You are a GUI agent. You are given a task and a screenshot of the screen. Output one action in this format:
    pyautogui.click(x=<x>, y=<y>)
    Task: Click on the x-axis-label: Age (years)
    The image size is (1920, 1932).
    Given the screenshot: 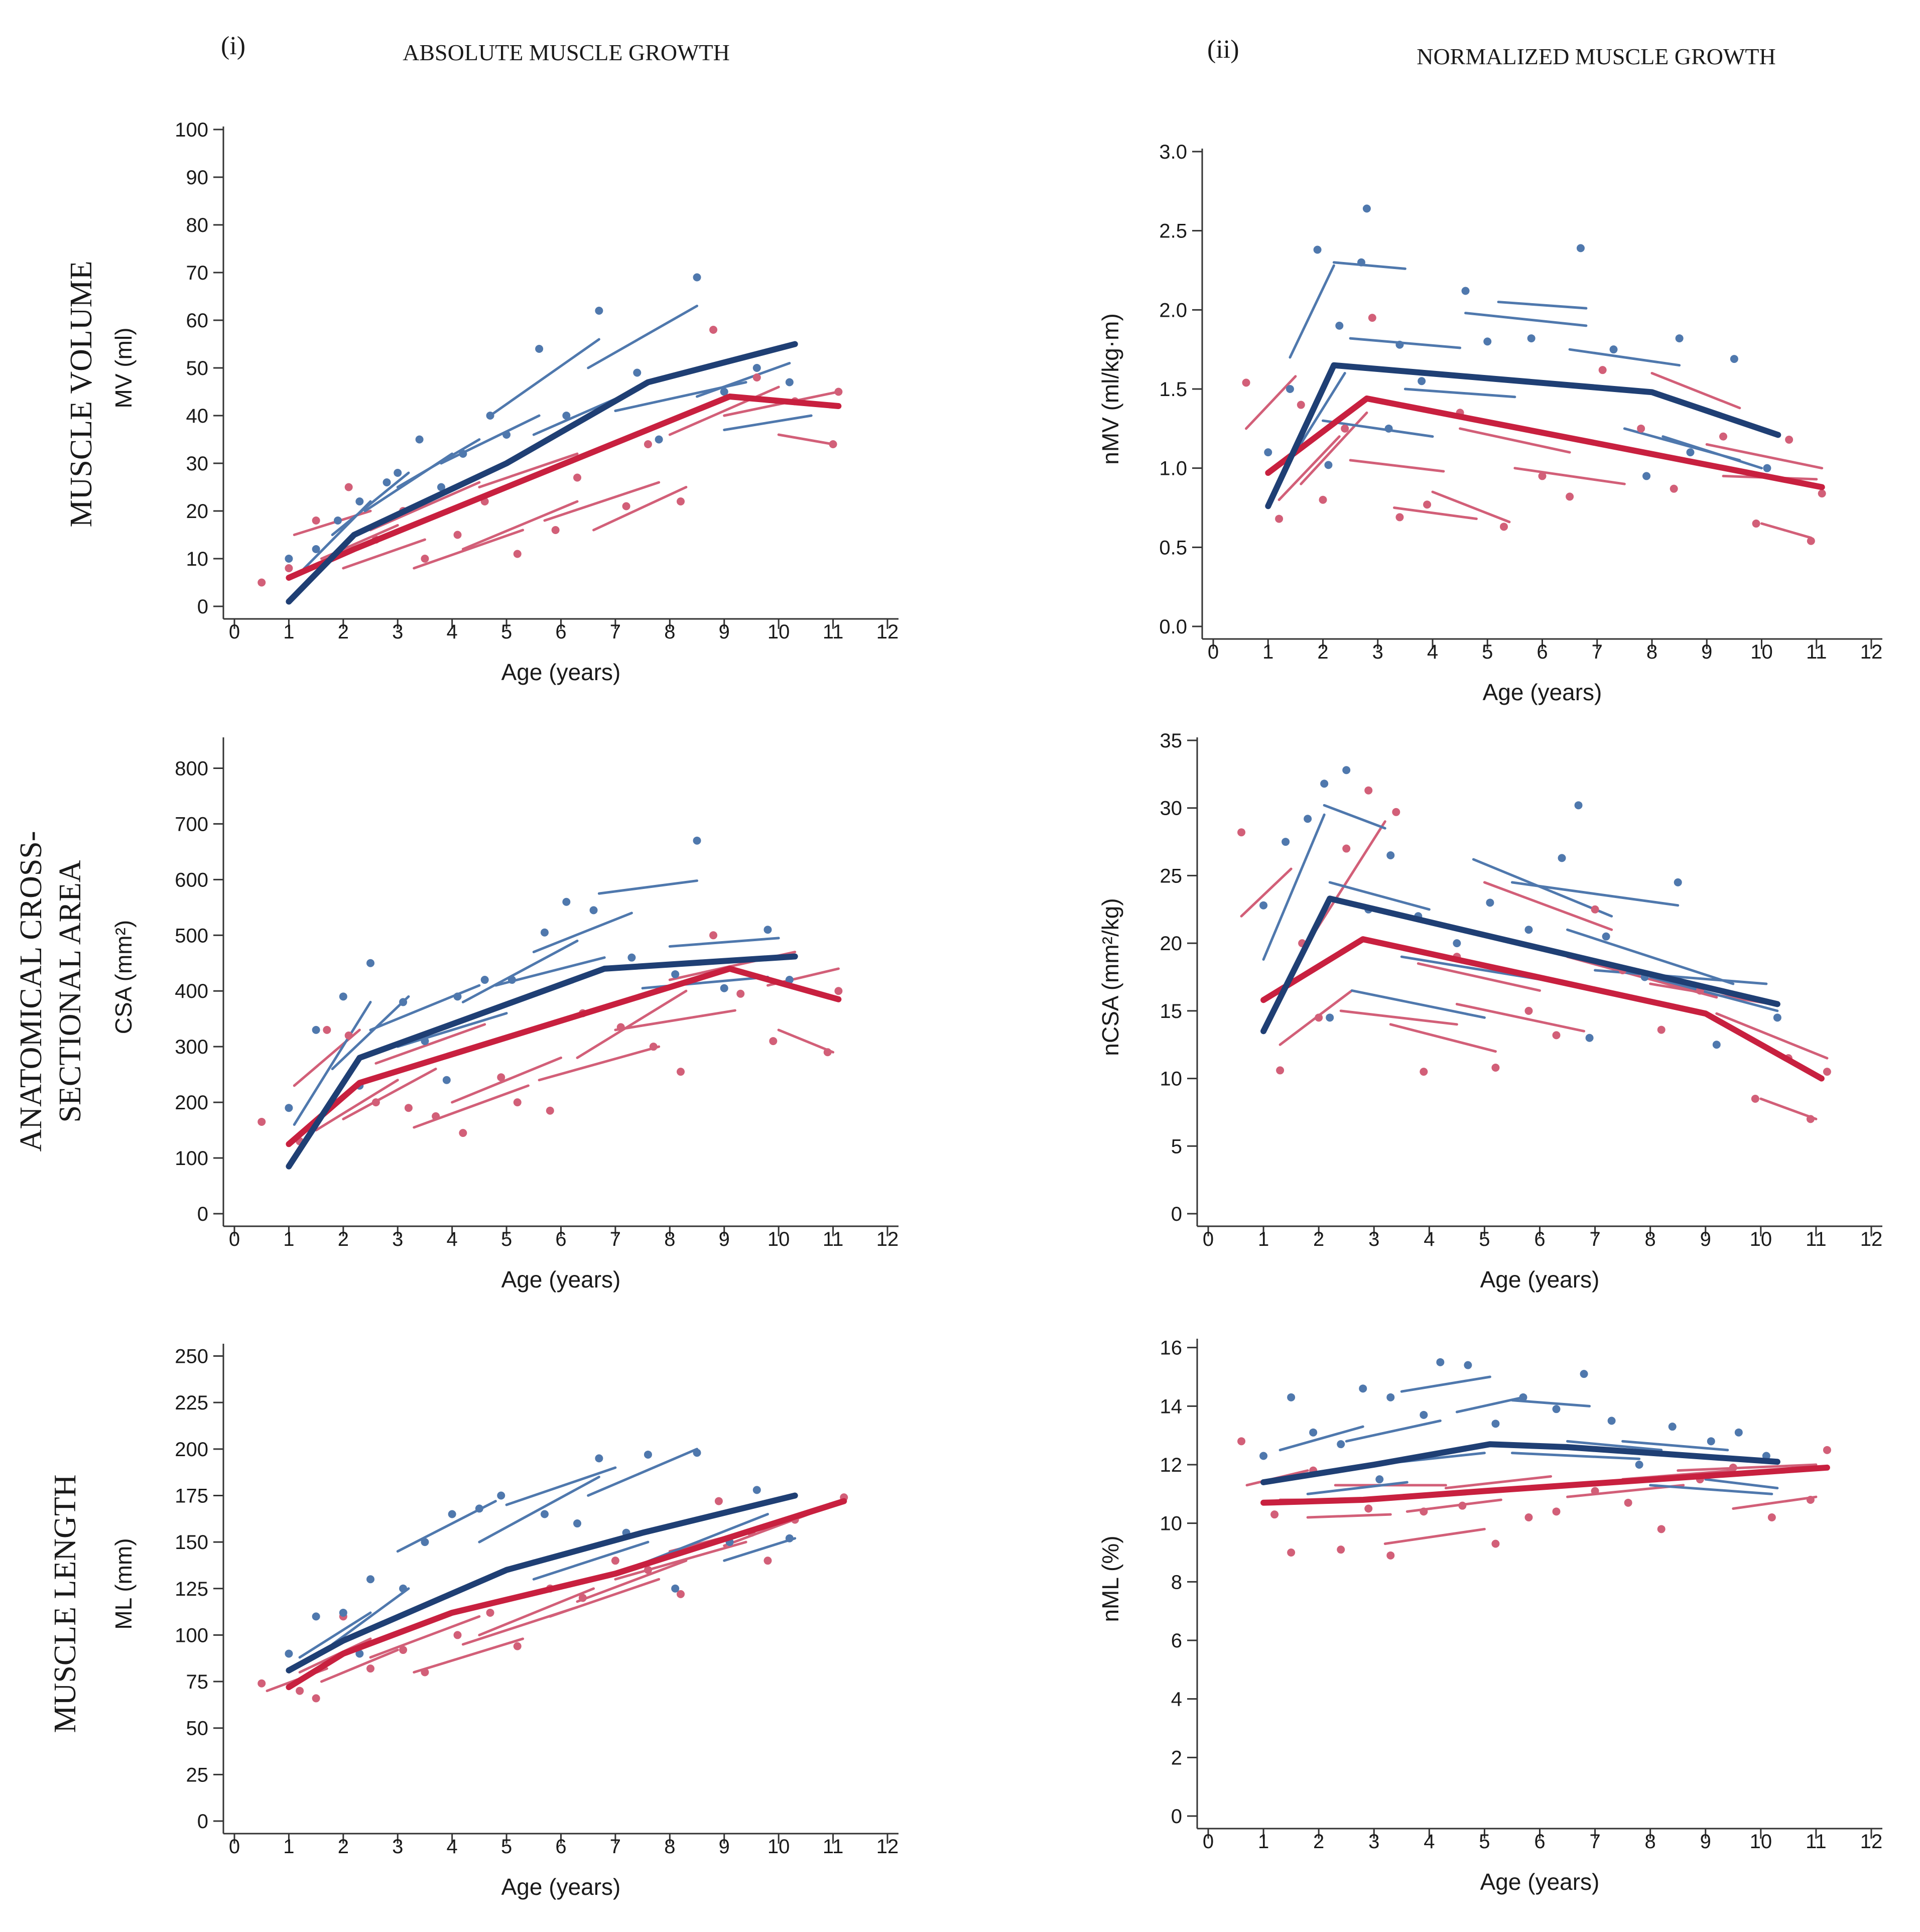 What is the action you would take?
    pyautogui.click(x=1542, y=692)
    